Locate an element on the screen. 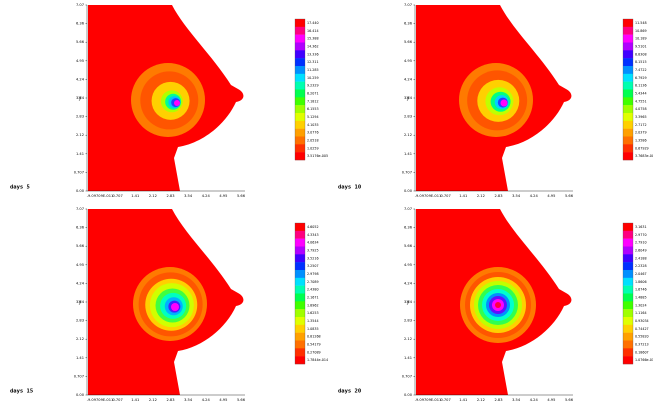 This screenshot has height=409, width=653. panel-label: days 5 is located at coordinates (20, 188).